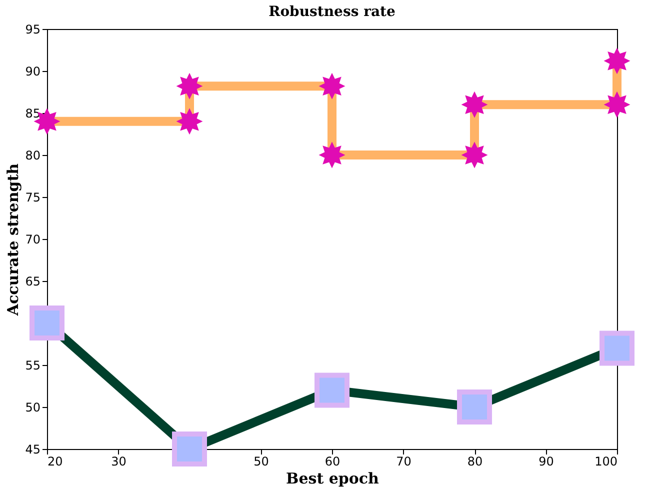 Image resolution: width=657 pixels, height=499 pixels. Describe the element at coordinates (261, 461) in the screenshot. I see `x-tick-label: 50` at that location.